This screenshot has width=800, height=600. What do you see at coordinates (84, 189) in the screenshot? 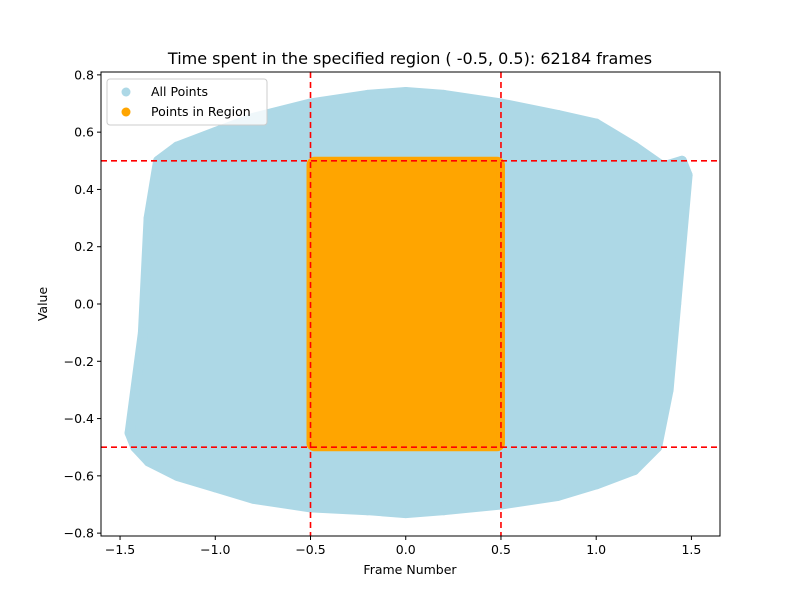
I see `y-tick-label: 0.4` at bounding box center [84, 189].